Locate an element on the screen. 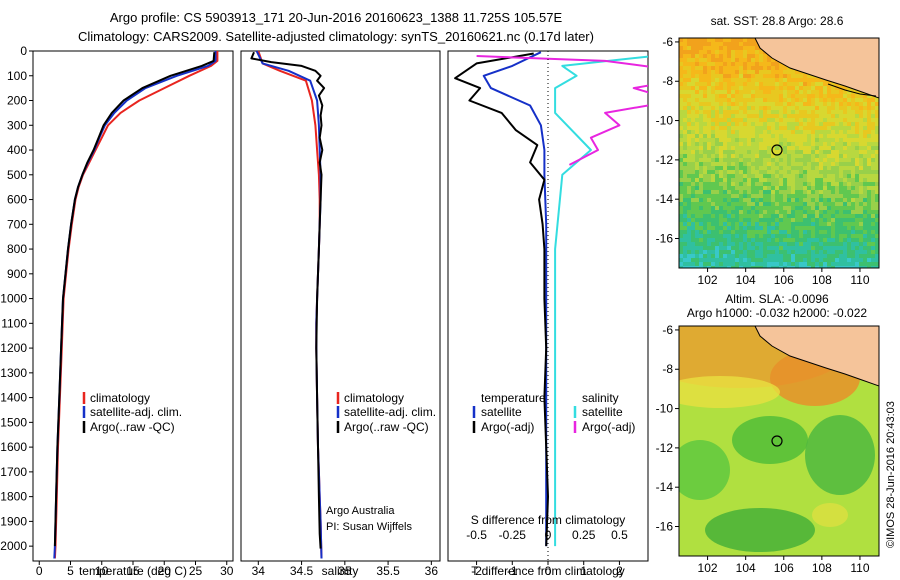 The width and height of the screenshot is (900, 580). series-line-argo-raw-qc- is located at coordinates (288, 300).